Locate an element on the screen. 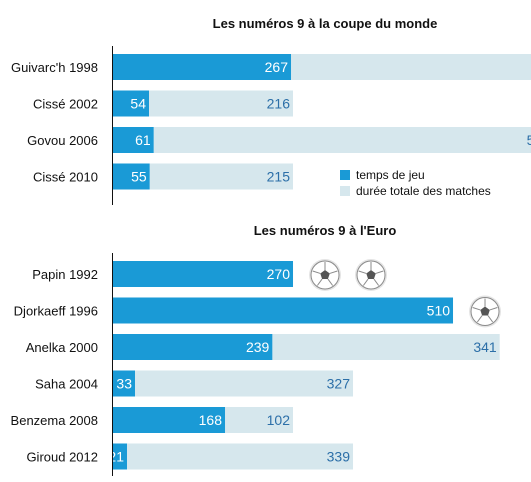 The width and height of the screenshot is (531, 482). euro-value-total: 327 is located at coordinates (339, 384).